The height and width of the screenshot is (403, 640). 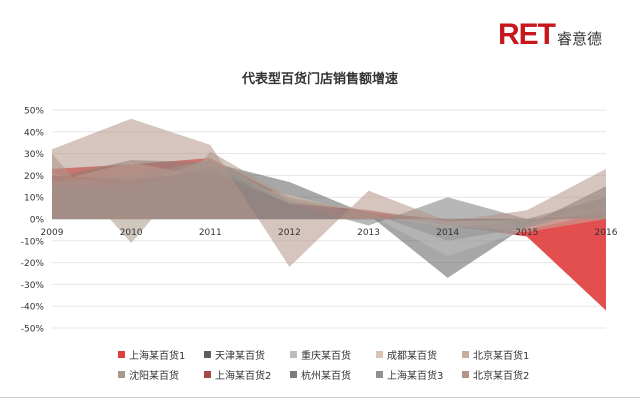 What do you see at coordinates (33, 242) in the screenshot?
I see `y-tick-label: -10%` at bounding box center [33, 242].